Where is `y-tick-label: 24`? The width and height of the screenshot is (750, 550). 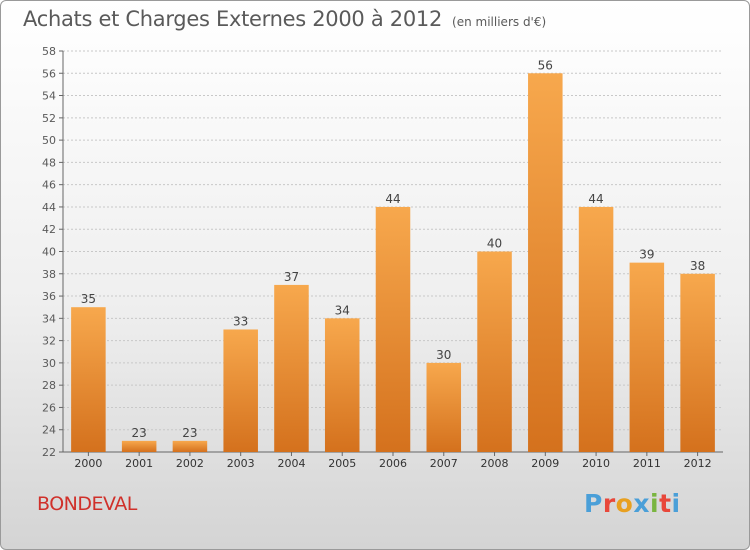 y-tick-label: 24 is located at coordinates (49, 430).